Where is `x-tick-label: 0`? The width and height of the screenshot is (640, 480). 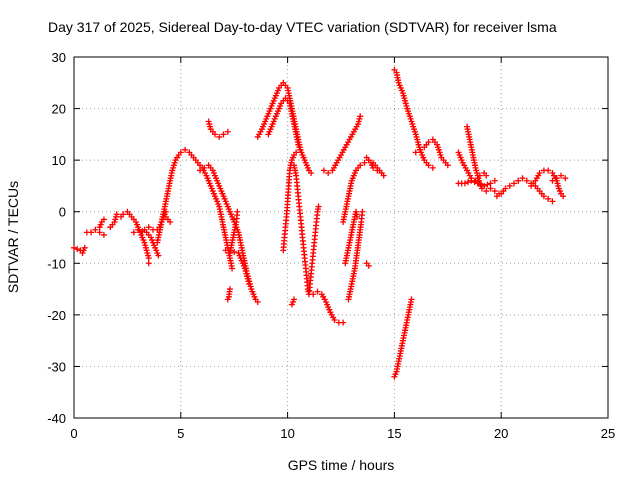 x-tick-label: 0 is located at coordinates (73, 433).